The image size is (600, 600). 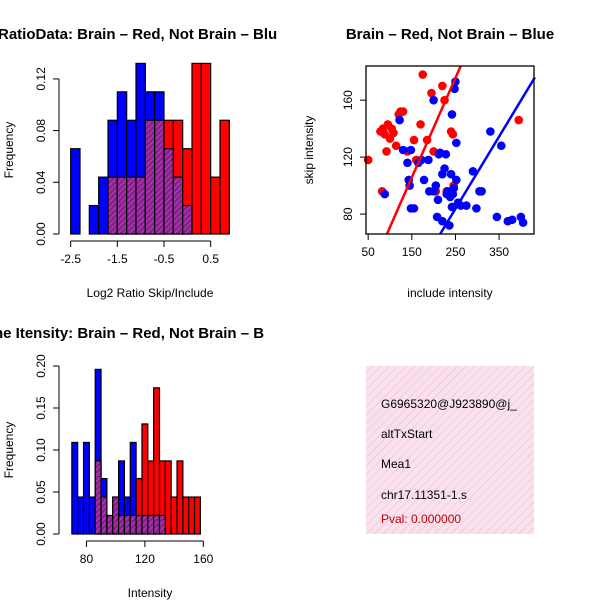 What do you see at coordinates (309, 150) in the screenshot?
I see `intensity-scatter-ylabel: skip intensity` at bounding box center [309, 150].